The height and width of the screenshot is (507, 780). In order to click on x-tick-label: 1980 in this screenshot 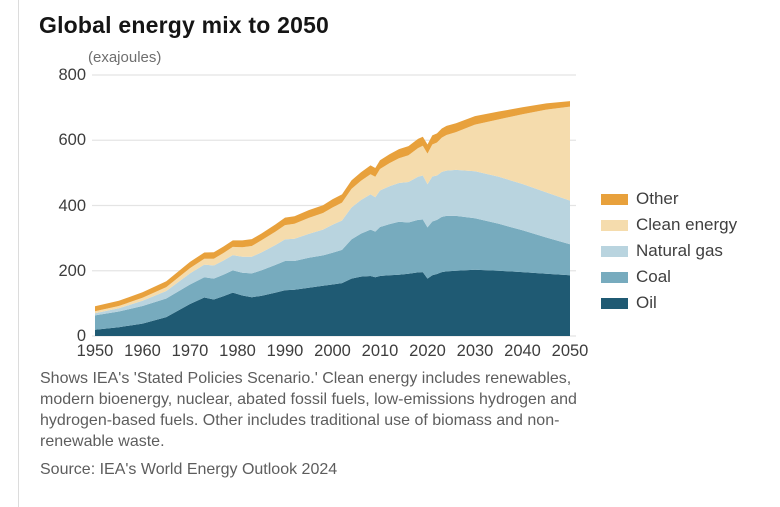, I will do `click(237, 351)`.